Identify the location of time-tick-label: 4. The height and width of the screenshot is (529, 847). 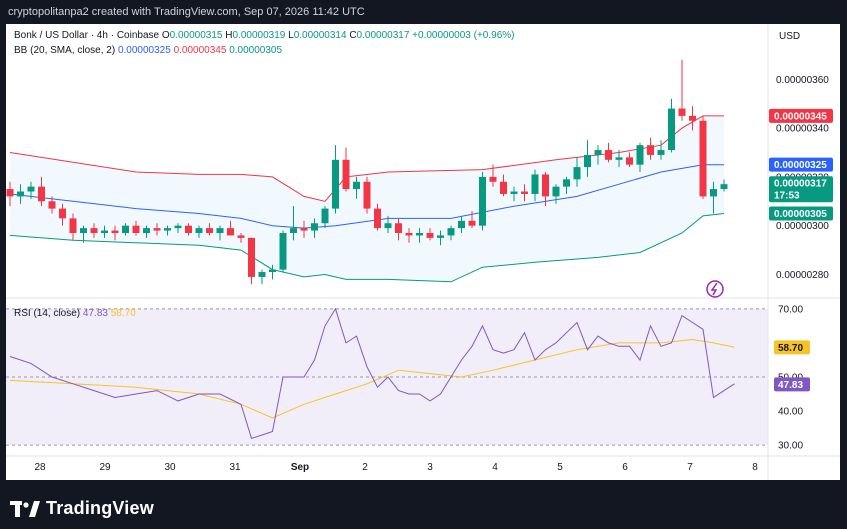
(495, 467).